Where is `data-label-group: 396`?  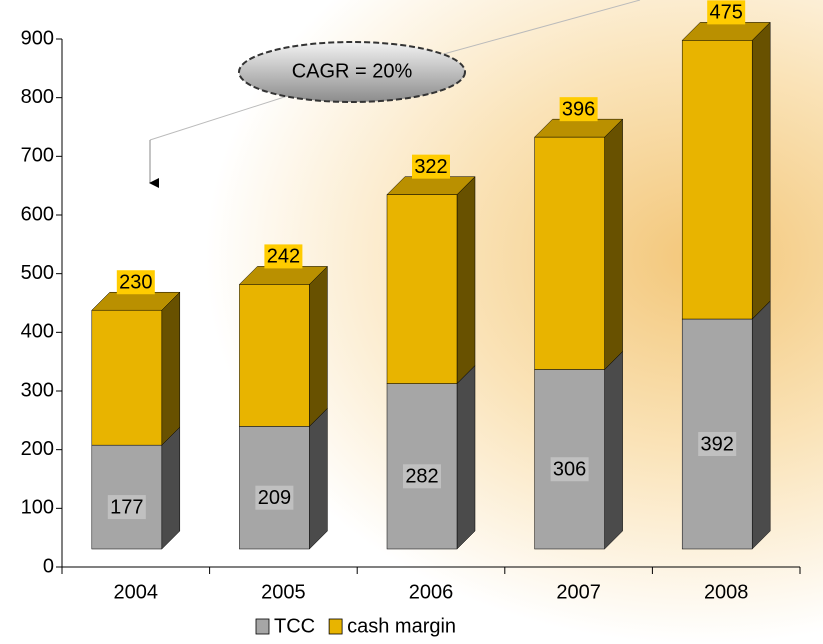 data-label-group: 396 is located at coordinates (578, 109).